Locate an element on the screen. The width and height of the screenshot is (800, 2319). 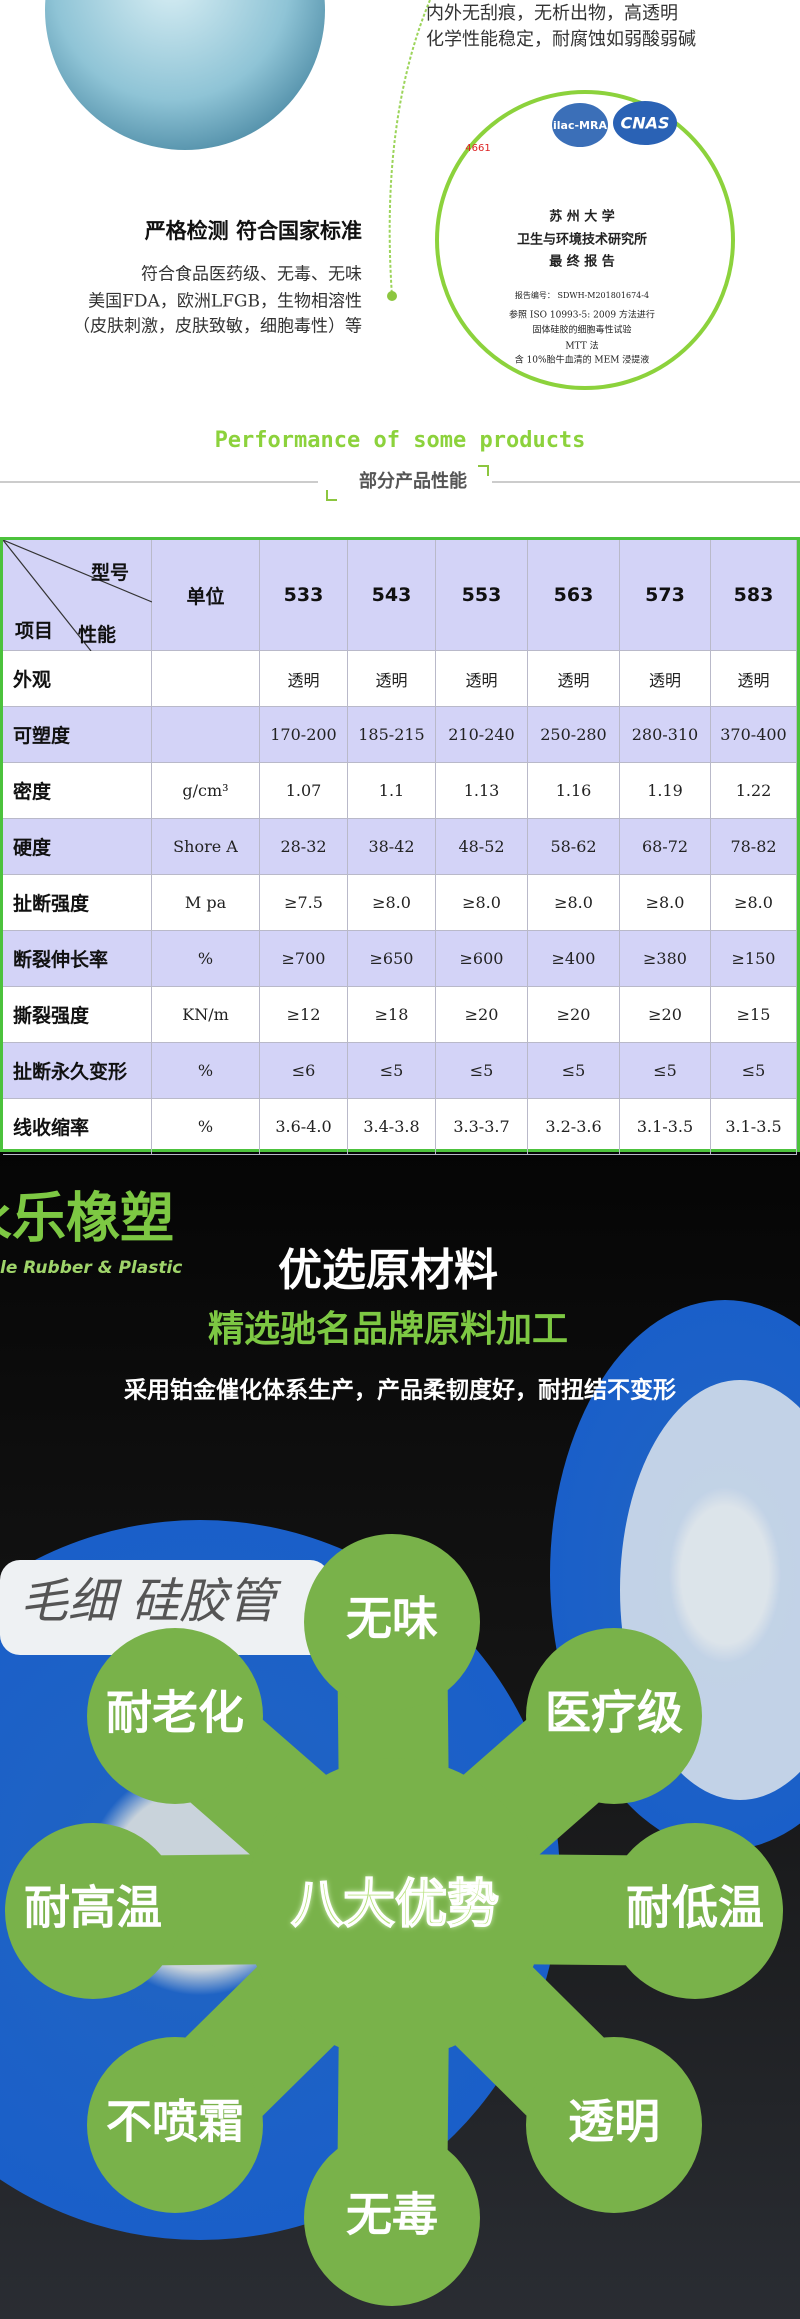
corner-diagonals is located at coordinates (77, 595).